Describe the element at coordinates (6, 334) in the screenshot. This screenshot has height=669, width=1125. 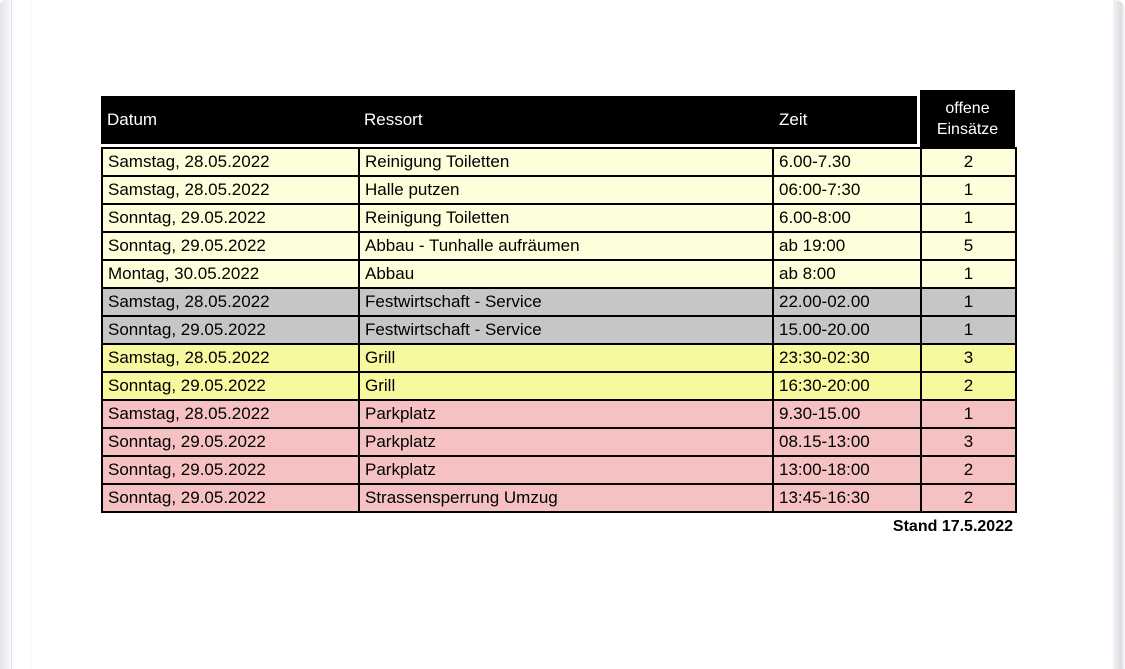
I see `page-edge-left` at that location.